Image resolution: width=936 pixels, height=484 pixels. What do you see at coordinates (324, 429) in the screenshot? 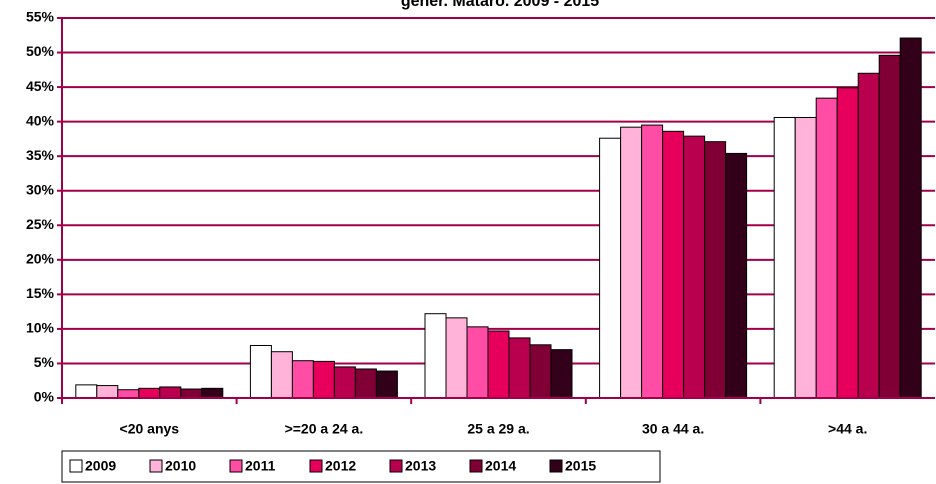
I see `x-tick-label: >=20 a 24 a.` at bounding box center [324, 429].